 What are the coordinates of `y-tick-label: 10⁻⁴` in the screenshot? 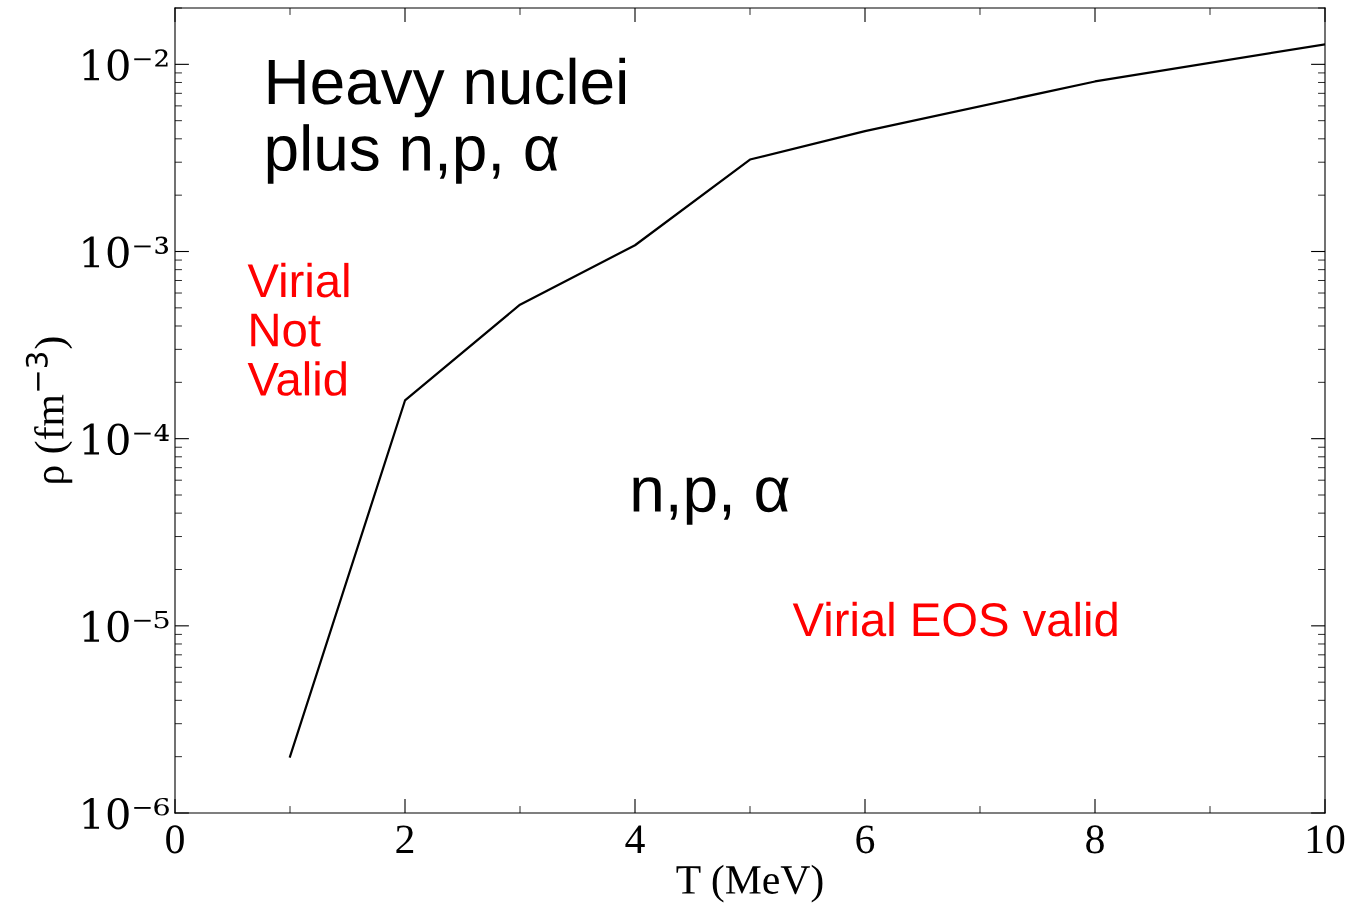 It's located at (126, 439).